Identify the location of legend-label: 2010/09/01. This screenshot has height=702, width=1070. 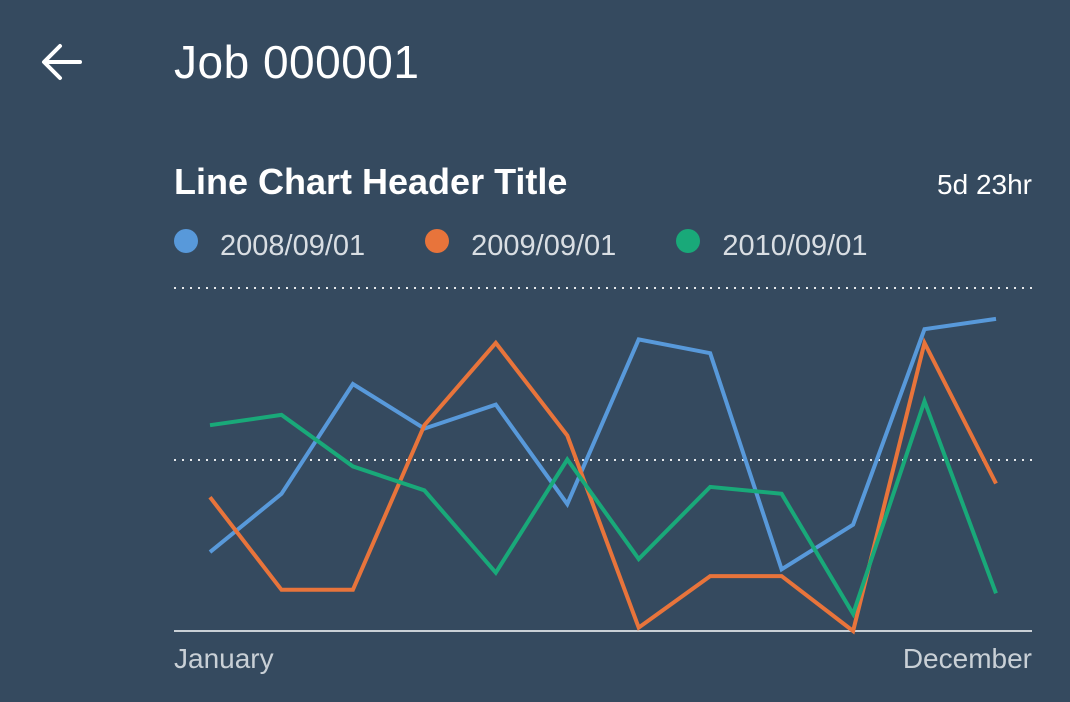
(795, 246).